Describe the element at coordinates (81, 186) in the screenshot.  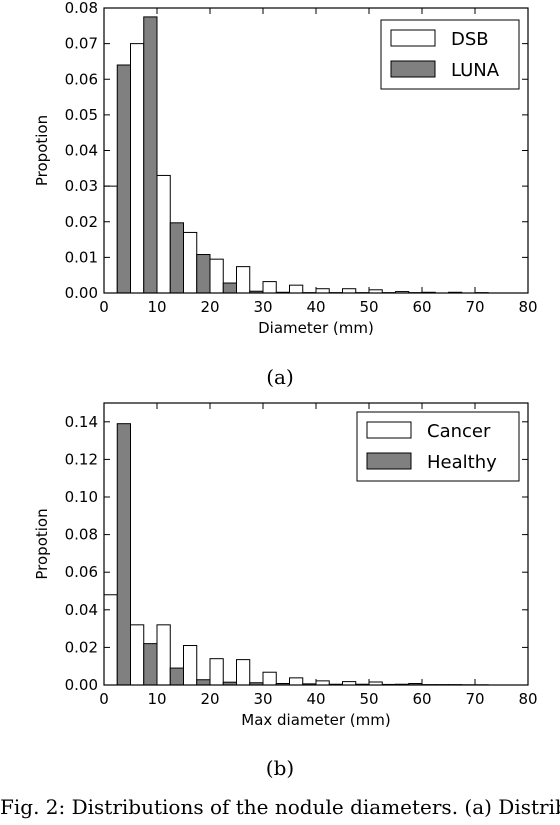
I see `y-tick-label: 0.03` at that location.